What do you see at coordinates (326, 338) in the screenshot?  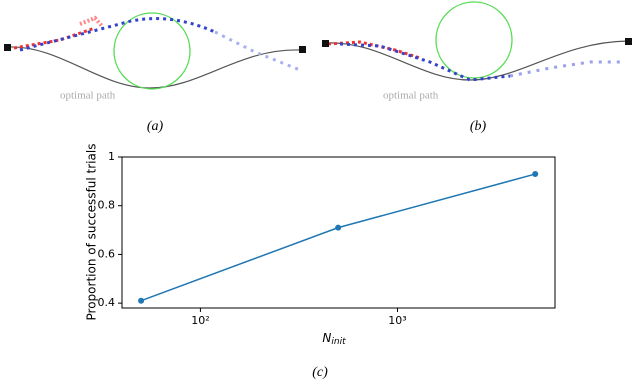 I see `x-axis-label-main: N` at bounding box center [326, 338].